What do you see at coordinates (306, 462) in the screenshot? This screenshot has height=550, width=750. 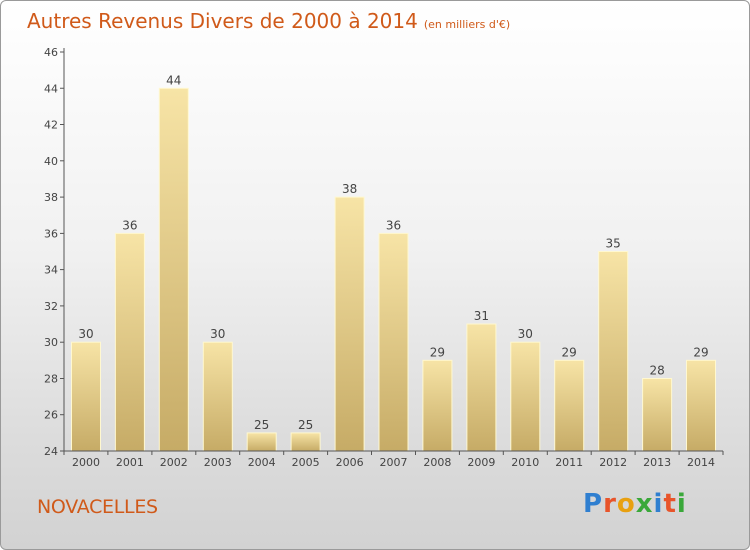 I see `x-tick-label-2005: 2005` at bounding box center [306, 462].